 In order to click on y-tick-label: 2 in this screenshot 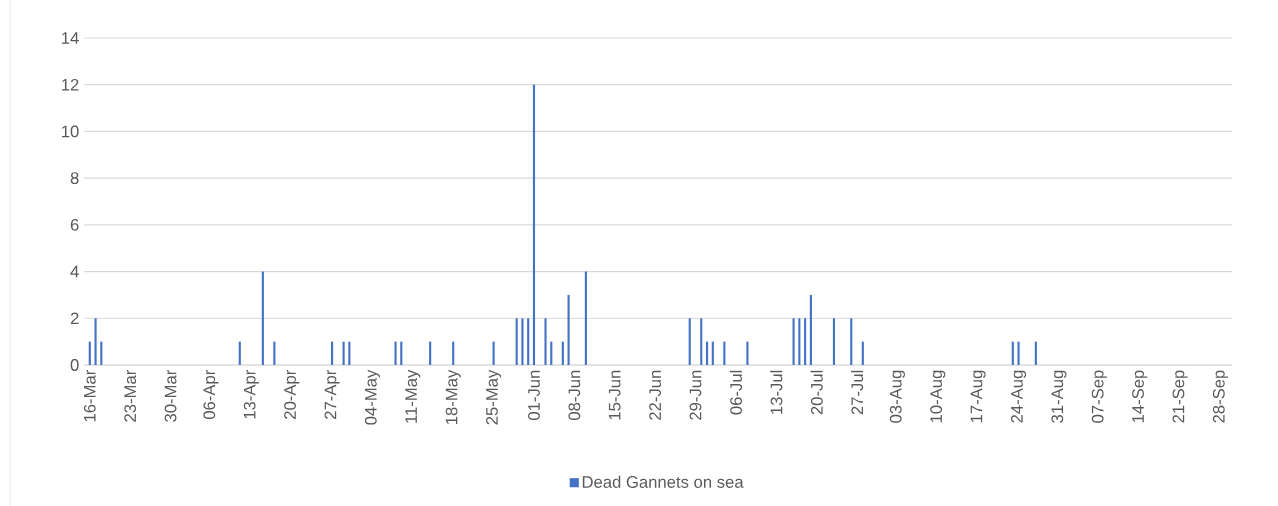, I will do `click(74, 318)`.